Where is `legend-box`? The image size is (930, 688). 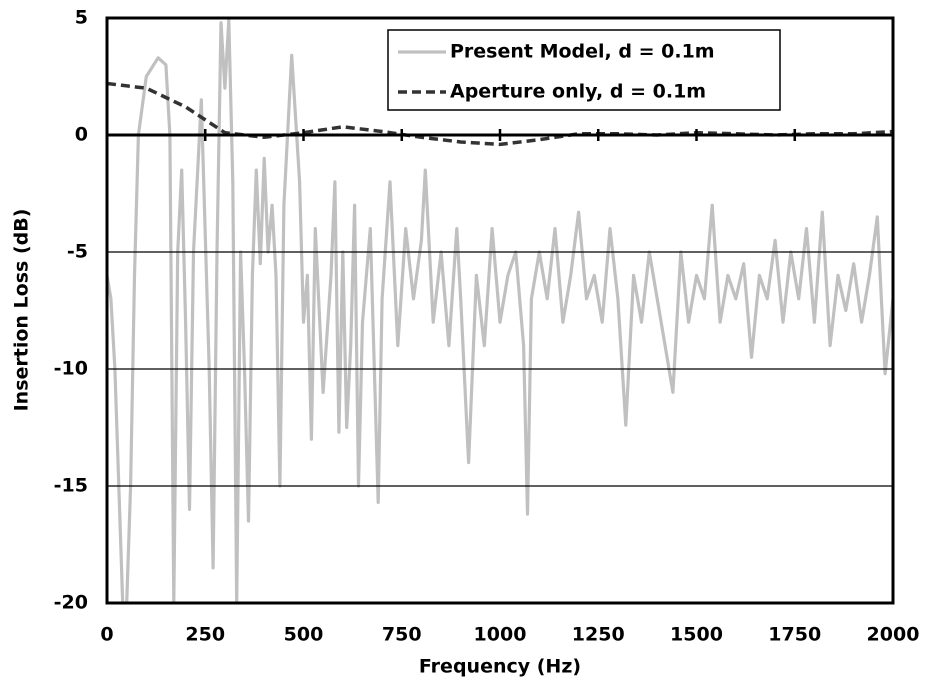
legend-box is located at coordinates (584, 70).